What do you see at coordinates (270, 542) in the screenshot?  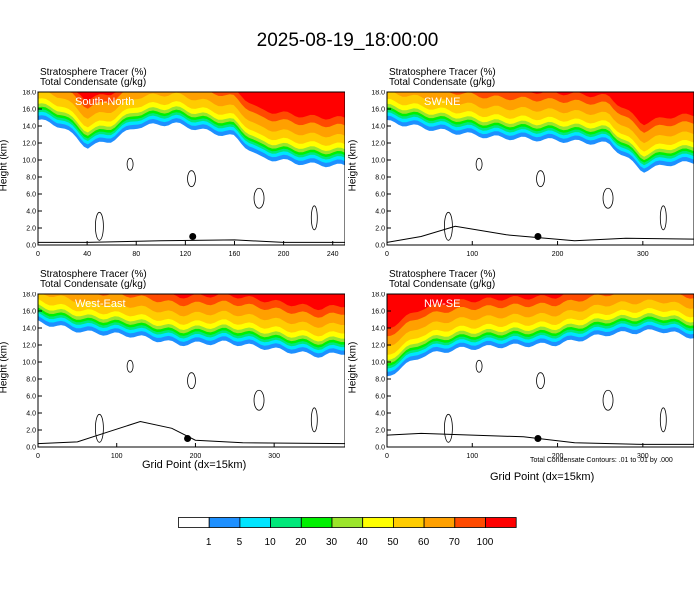 I see `colorbar-label: 10` at bounding box center [270, 542].